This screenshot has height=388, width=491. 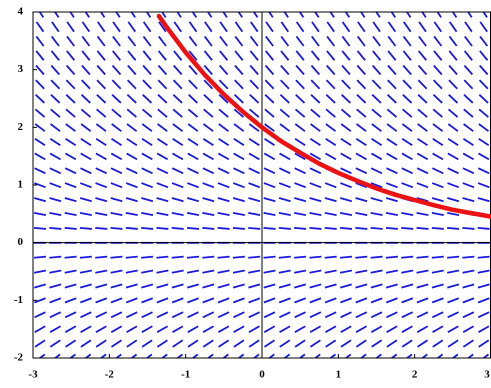 What do you see at coordinates (110, 375) in the screenshot?
I see `x-tick-label: -2` at bounding box center [110, 375].